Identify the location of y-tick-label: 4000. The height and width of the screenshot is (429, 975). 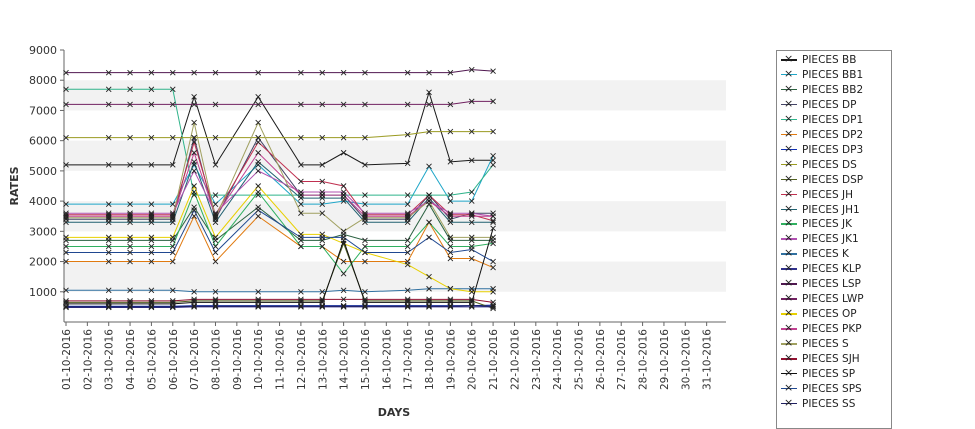
(43, 201).